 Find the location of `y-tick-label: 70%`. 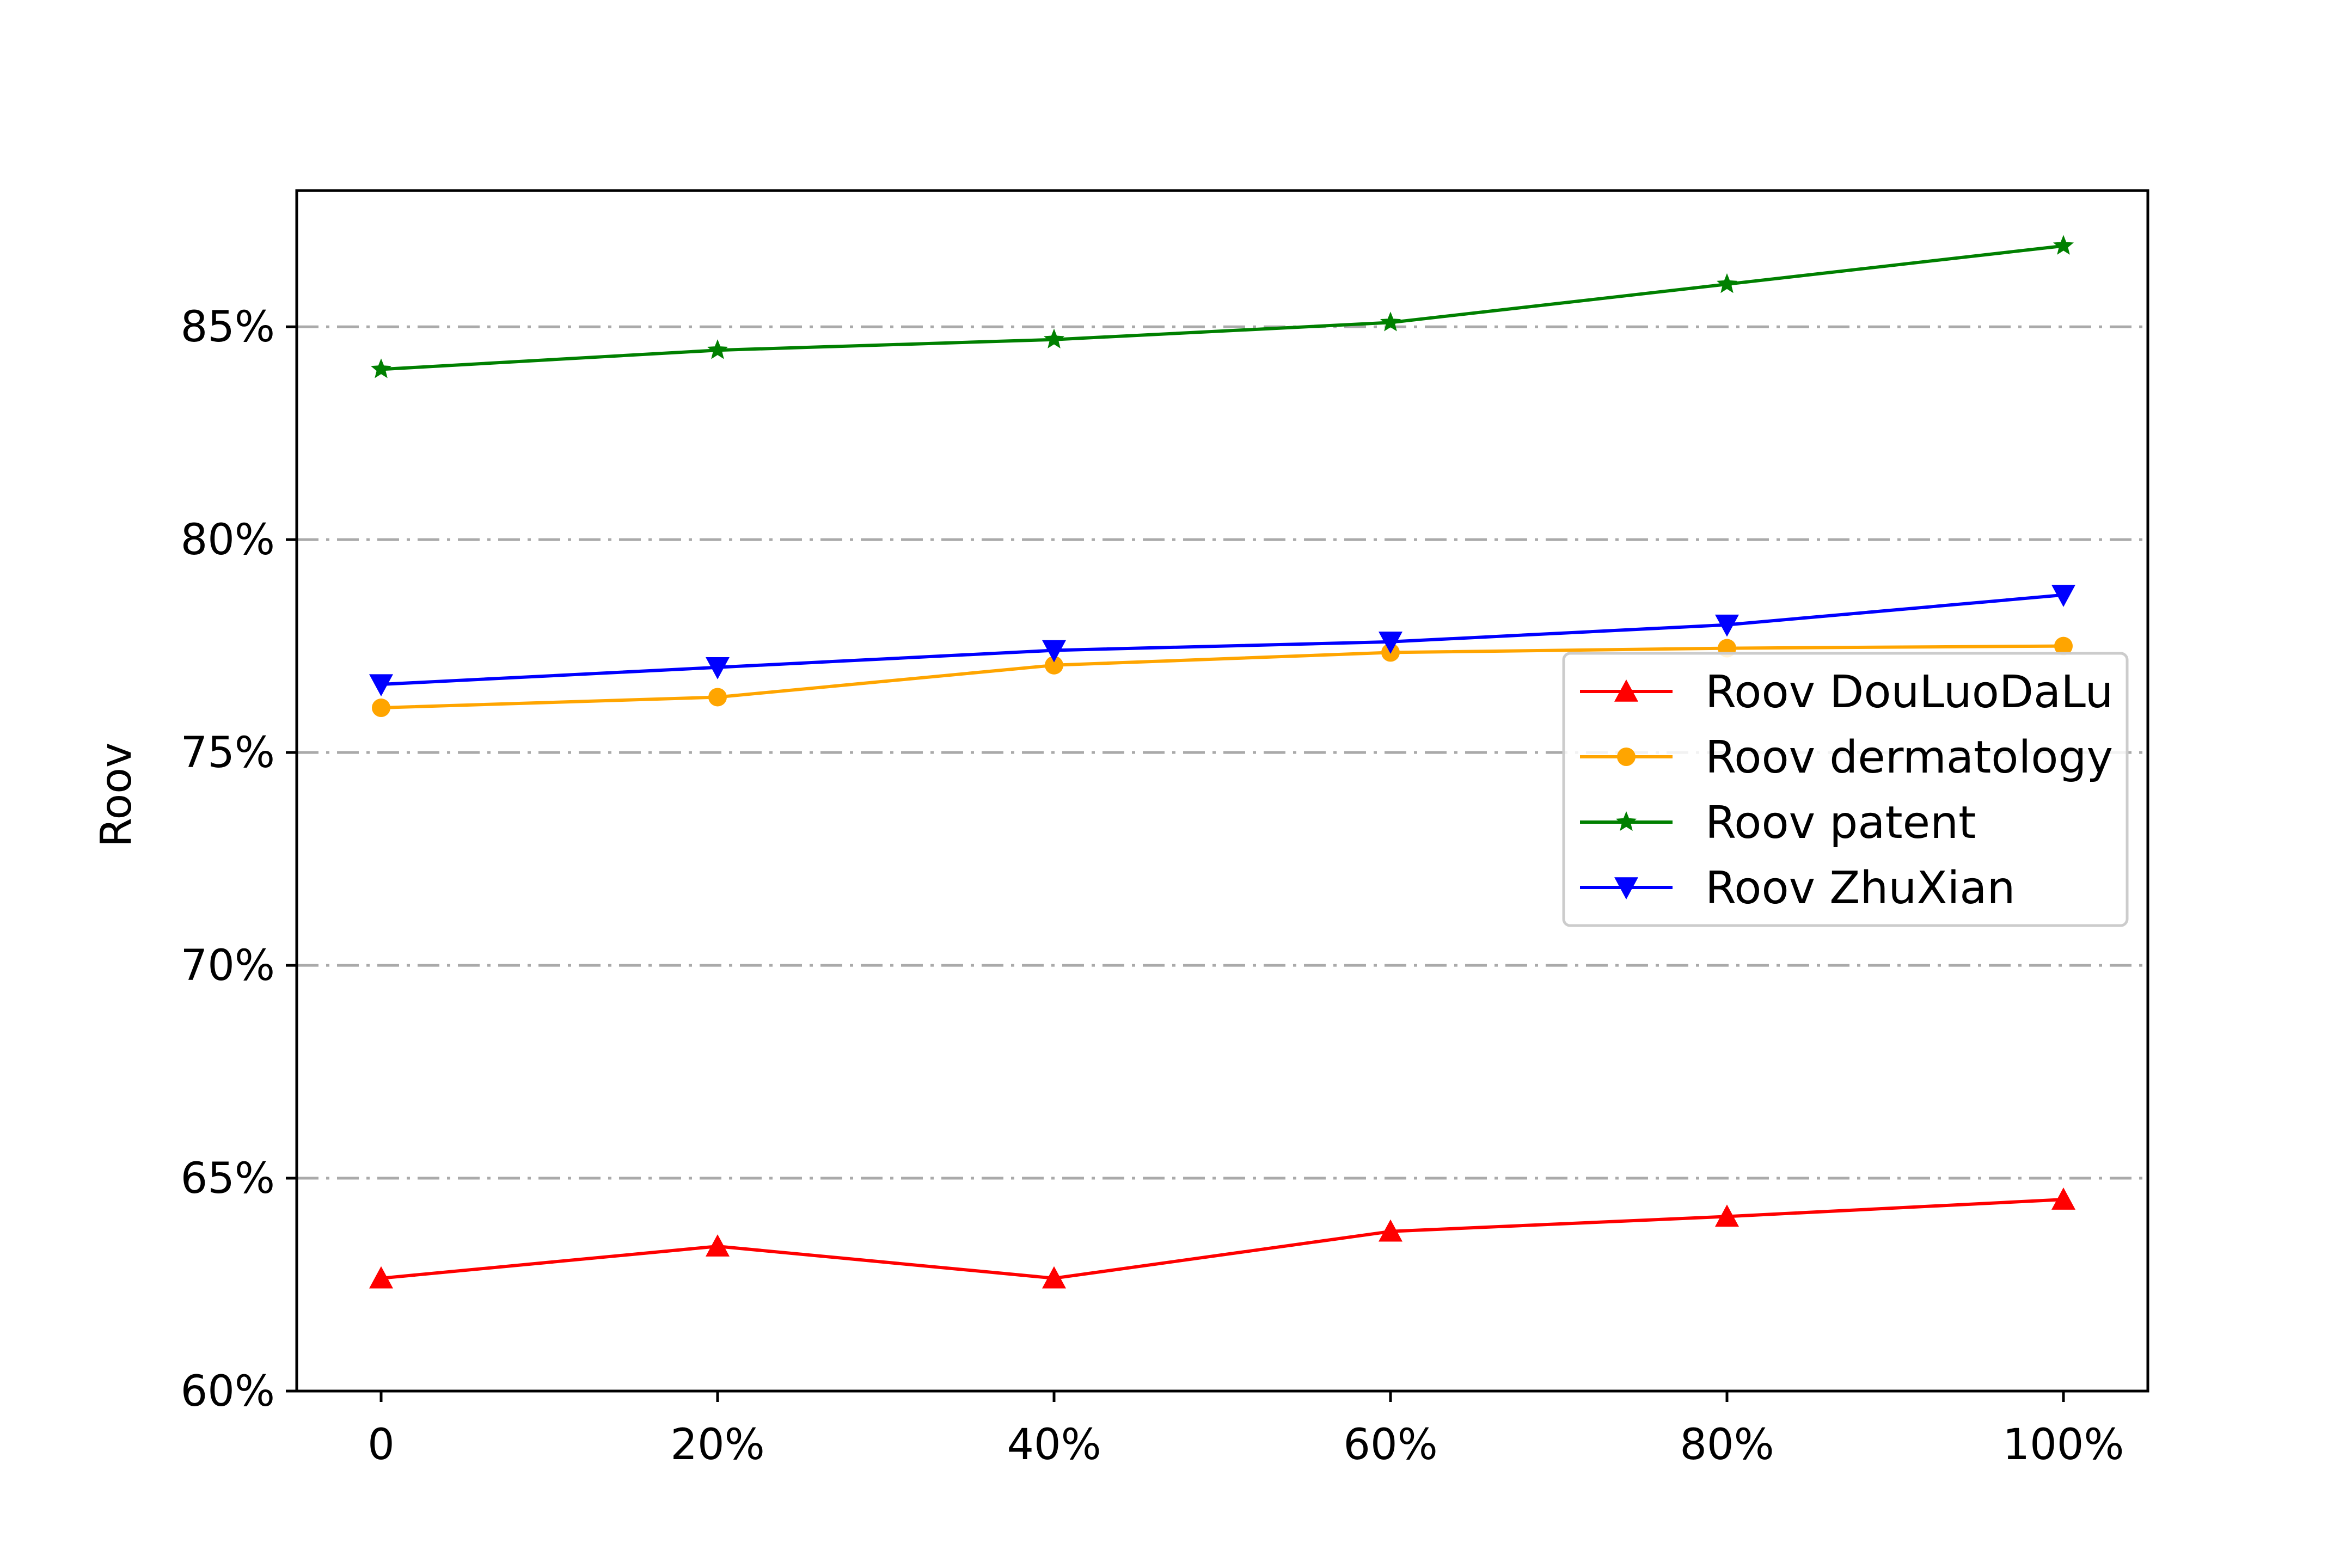

y-tick-label: 70% is located at coordinates (228, 965).